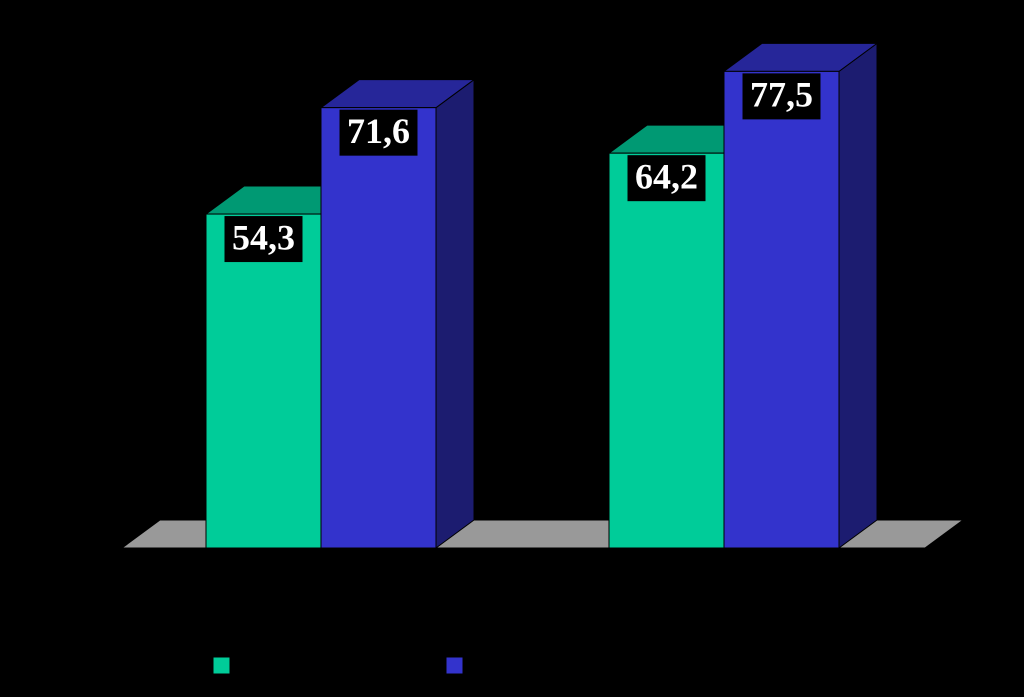 This screenshot has height=697, width=1024. I want to click on value-label: 64,2, so click(666, 176).